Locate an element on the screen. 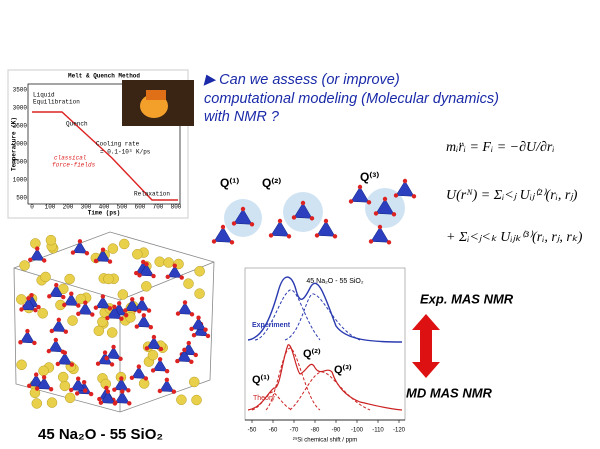 This screenshot has height=449, width=600. q-label: Q⁽²⁾ is located at coordinates (271, 183).